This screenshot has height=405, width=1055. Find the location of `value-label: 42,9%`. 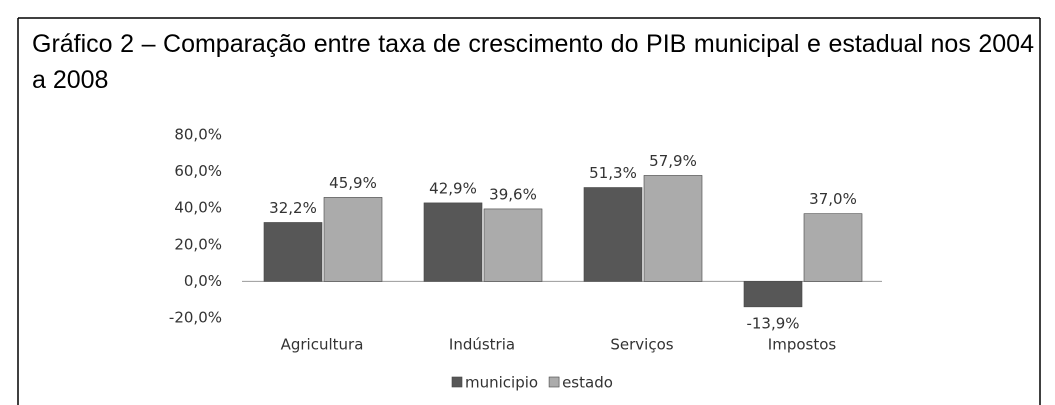

value-label: 42,9% is located at coordinates (453, 188).